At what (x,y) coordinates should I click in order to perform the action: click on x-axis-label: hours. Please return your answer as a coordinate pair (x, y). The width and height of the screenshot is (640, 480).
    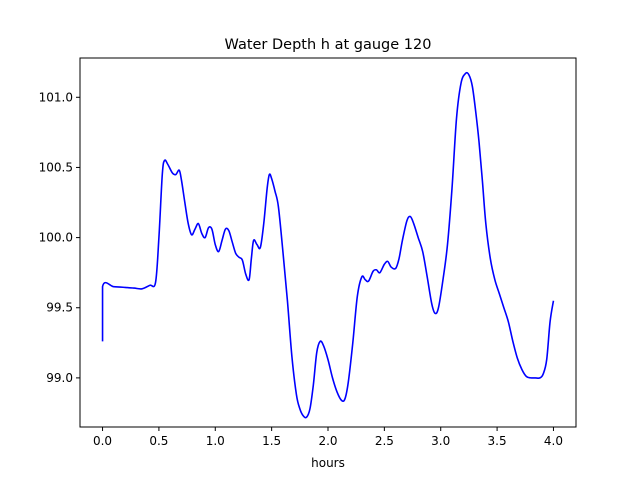
    Looking at the image, I should click on (328, 463).